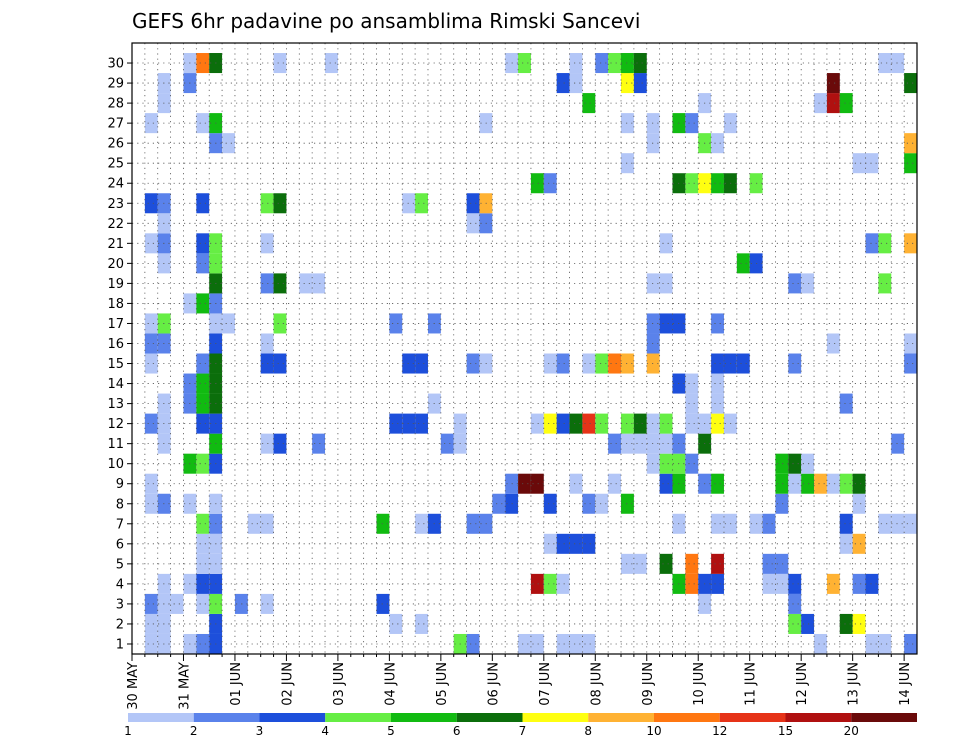 Image resolution: width=960 pixels, height=742 pixels. What do you see at coordinates (287, 684) in the screenshot?
I see `x-tick-label: 02 JUN` at bounding box center [287, 684].